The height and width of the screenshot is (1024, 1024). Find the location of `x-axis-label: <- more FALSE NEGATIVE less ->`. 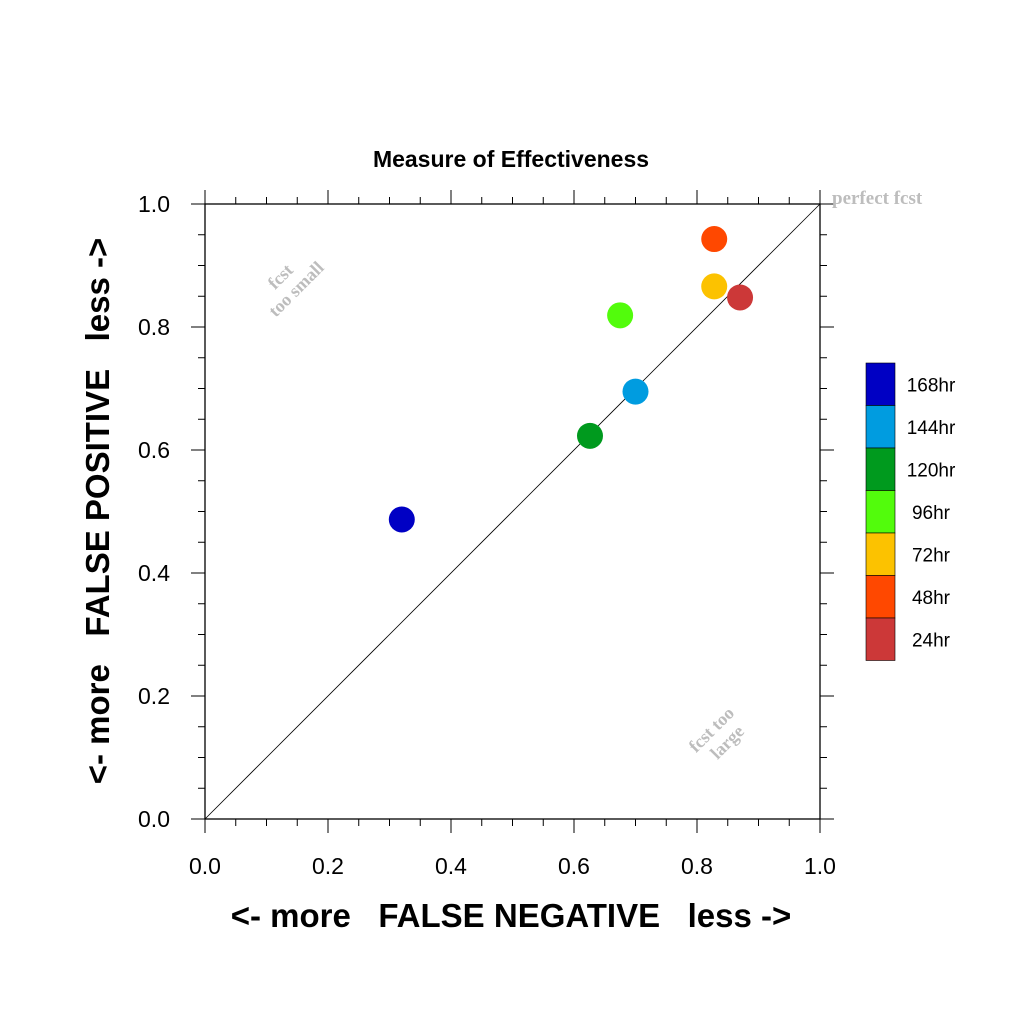

x-axis-label: <- more FALSE NEGATIVE less -> is located at coordinates (511, 915).